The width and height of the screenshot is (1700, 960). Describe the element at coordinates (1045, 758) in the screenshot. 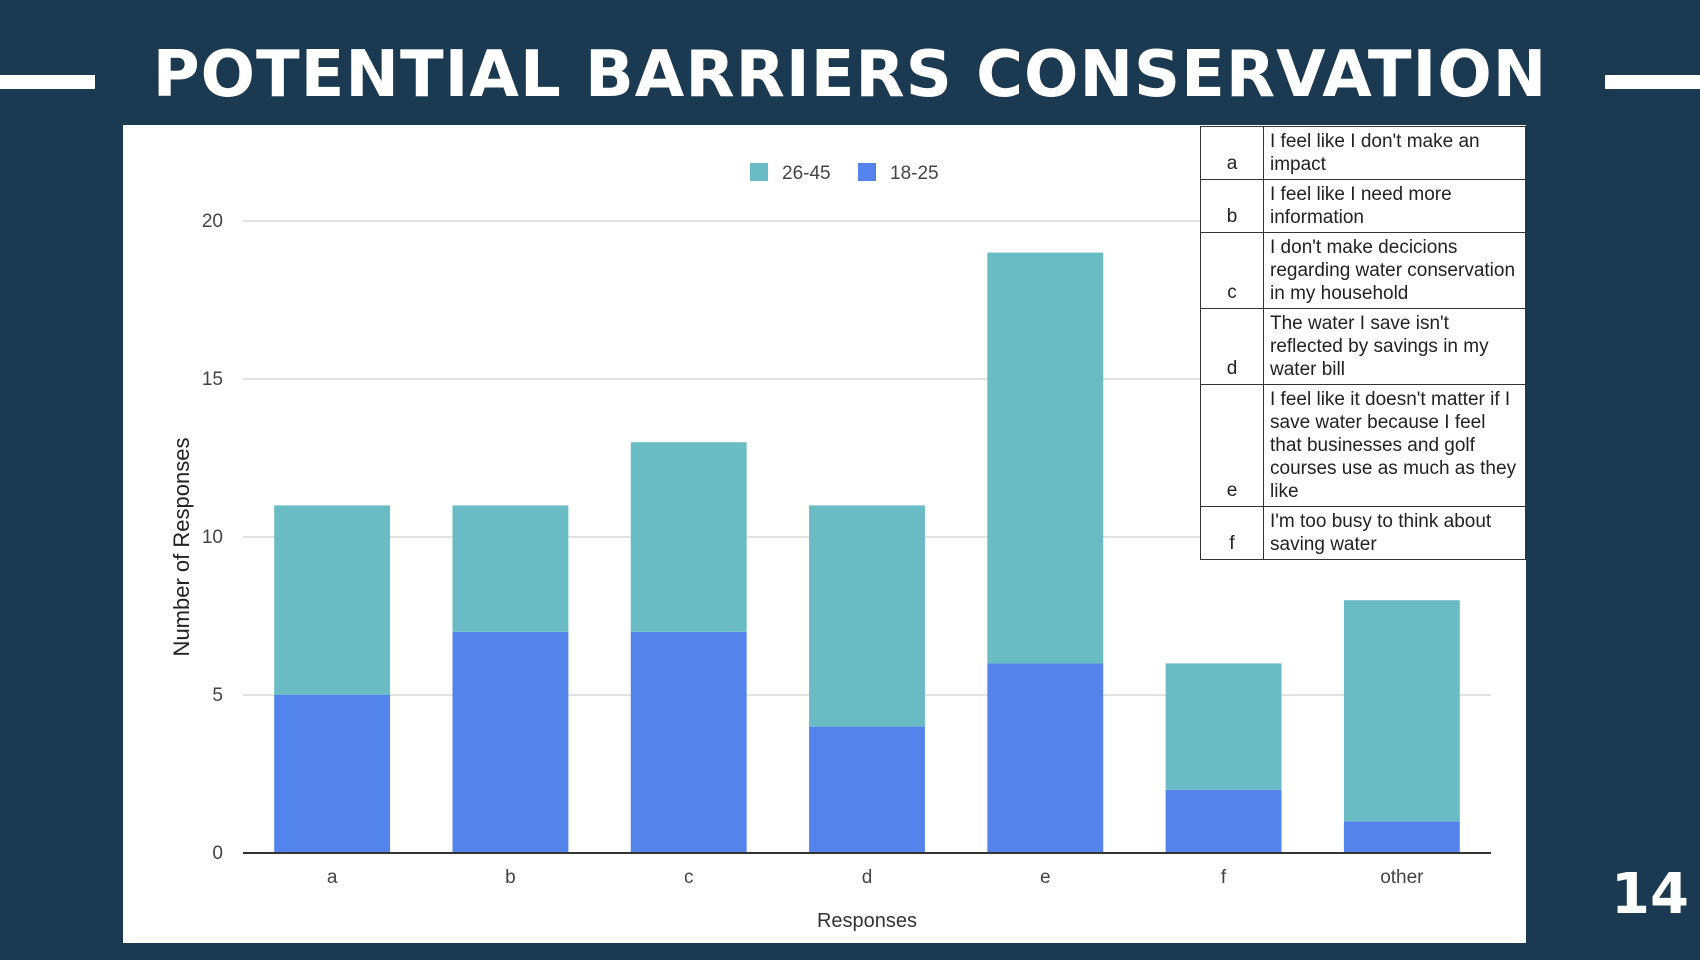

I see `bar-18-25-e` at that location.